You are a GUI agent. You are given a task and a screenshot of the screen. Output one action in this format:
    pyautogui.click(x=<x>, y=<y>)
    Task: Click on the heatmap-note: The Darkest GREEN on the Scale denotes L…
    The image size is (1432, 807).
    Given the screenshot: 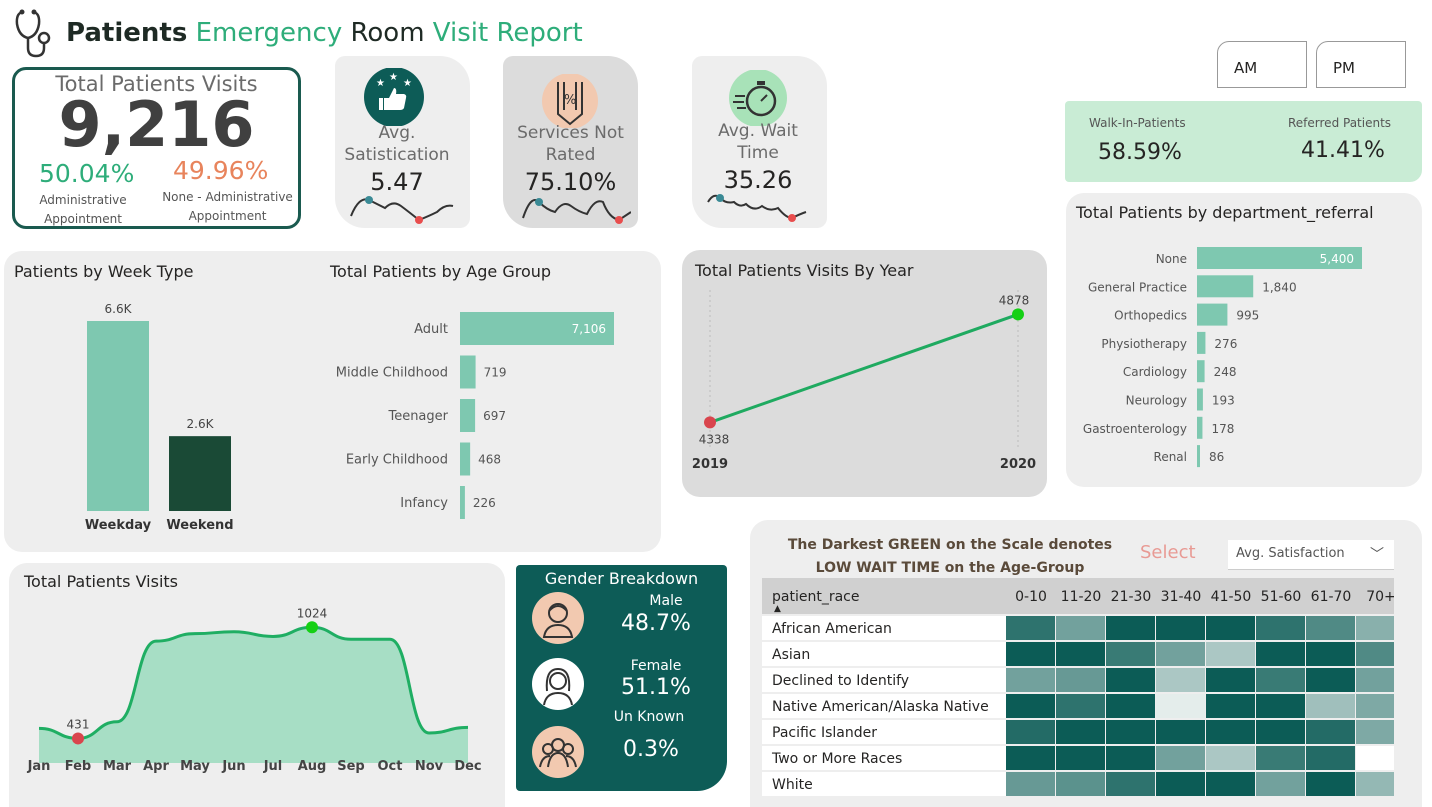 What is the action you would take?
    pyautogui.click(x=950, y=557)
    